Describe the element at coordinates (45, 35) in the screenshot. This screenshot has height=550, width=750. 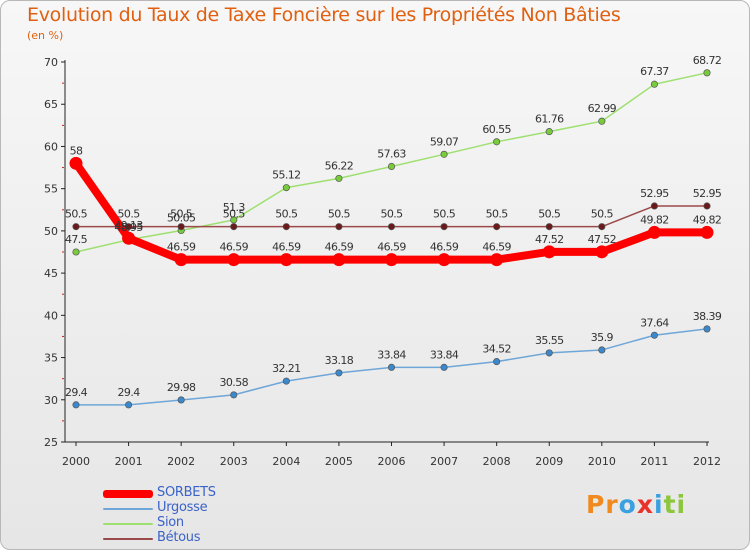
I see `y-axis-unit: (en %)` at that location.